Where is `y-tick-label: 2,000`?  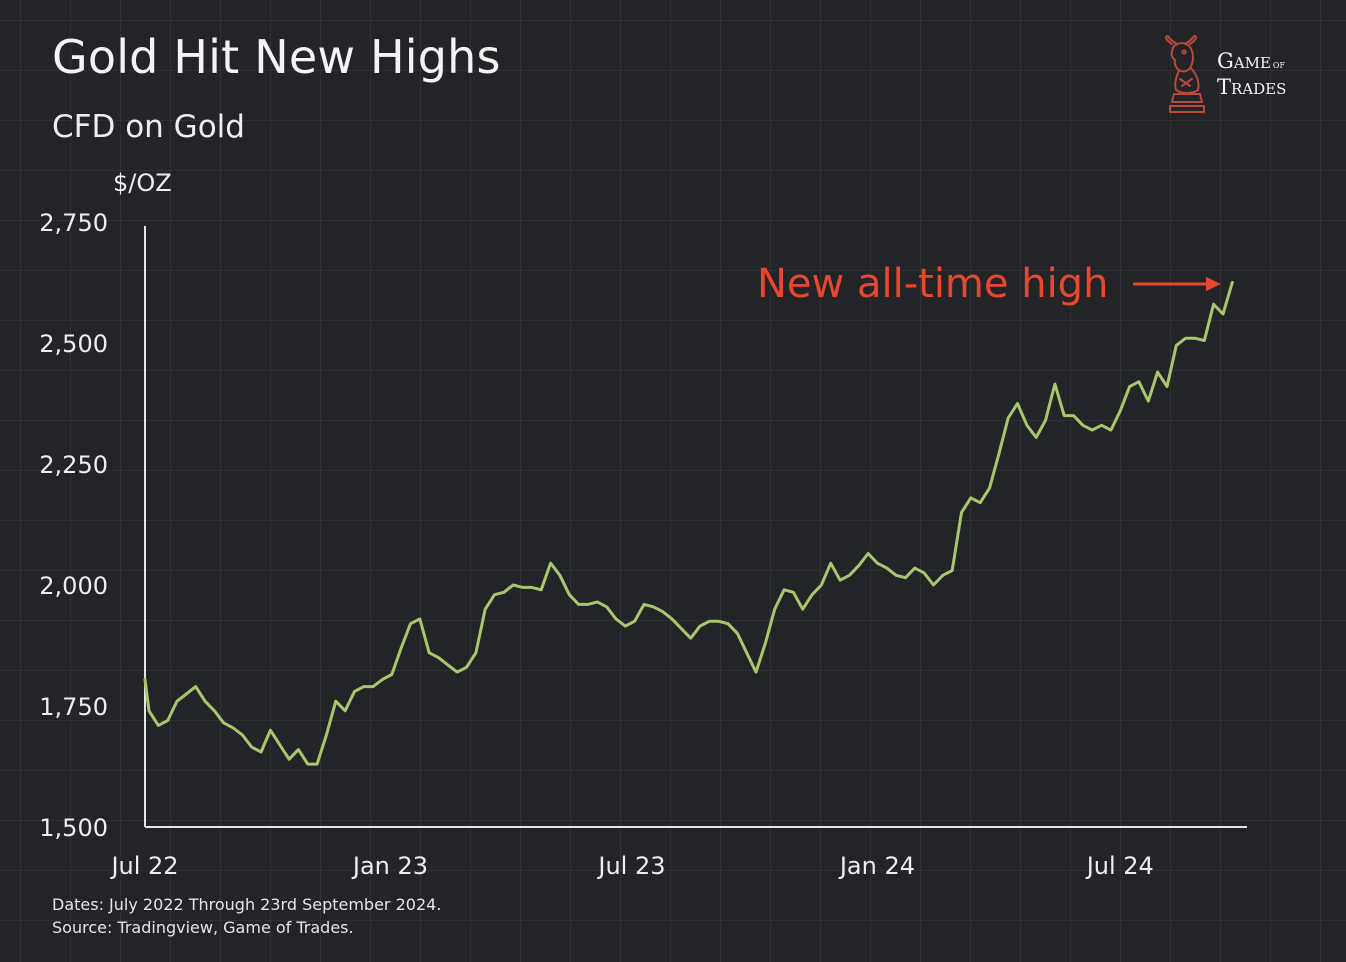 y-tick-label: 2,000 is located at coordinates (73, 586).